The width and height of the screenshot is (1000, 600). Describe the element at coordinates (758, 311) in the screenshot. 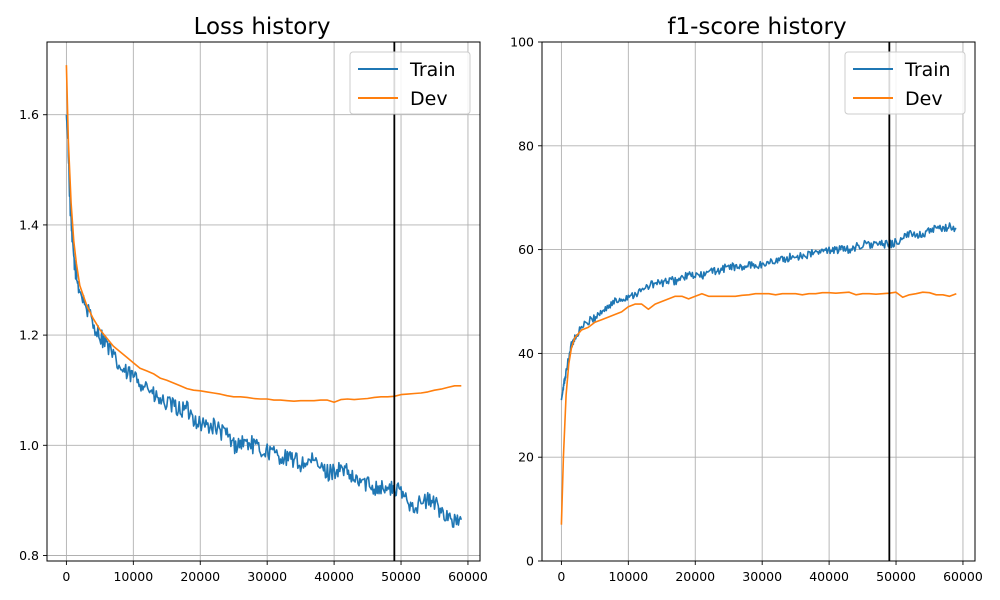

I see `f1-chart-series-train-line` at that location.